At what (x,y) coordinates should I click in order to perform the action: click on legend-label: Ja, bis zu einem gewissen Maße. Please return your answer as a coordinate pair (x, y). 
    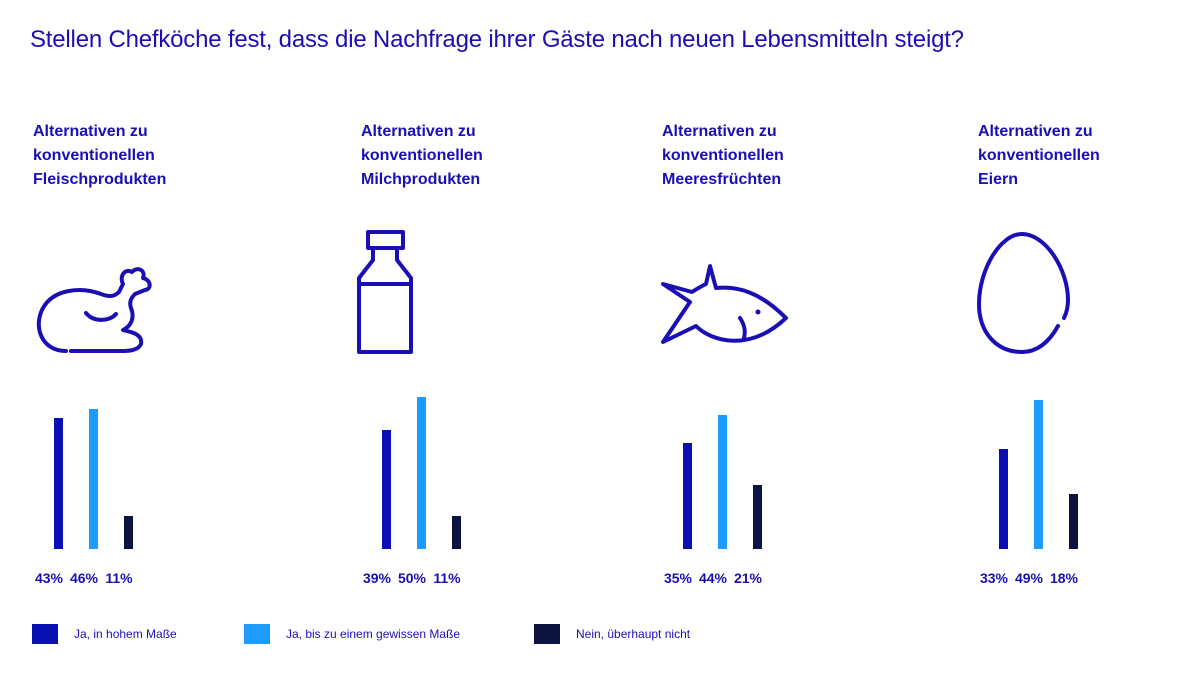
    Looking at the image, I should click on (373, 634).